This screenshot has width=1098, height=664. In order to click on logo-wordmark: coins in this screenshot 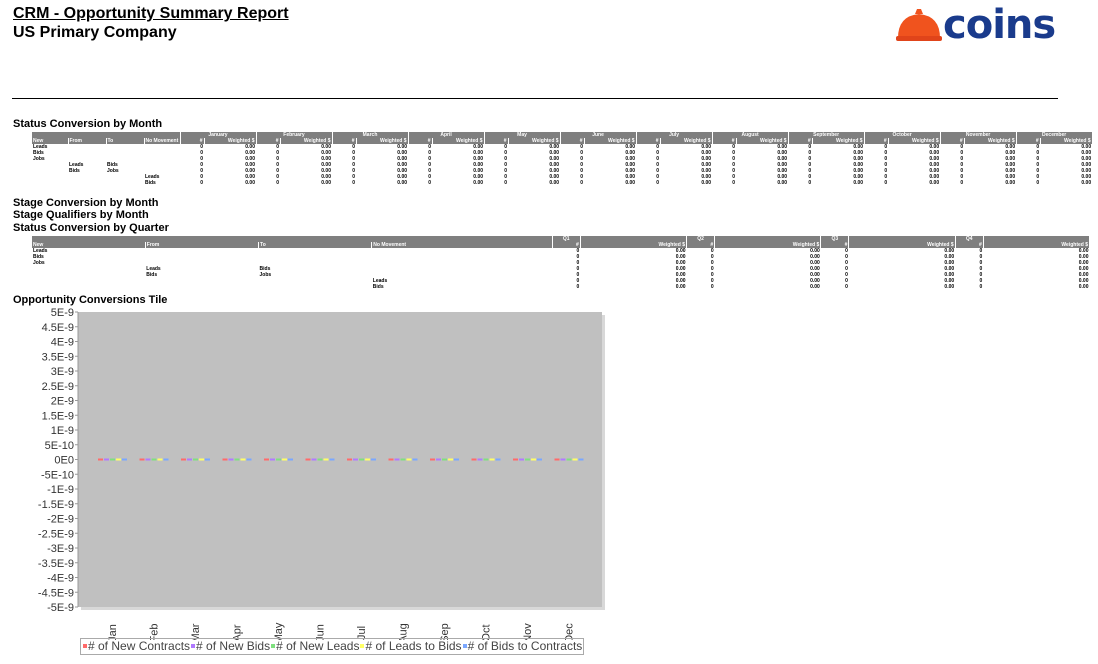, I will do `click(999, 25)`.